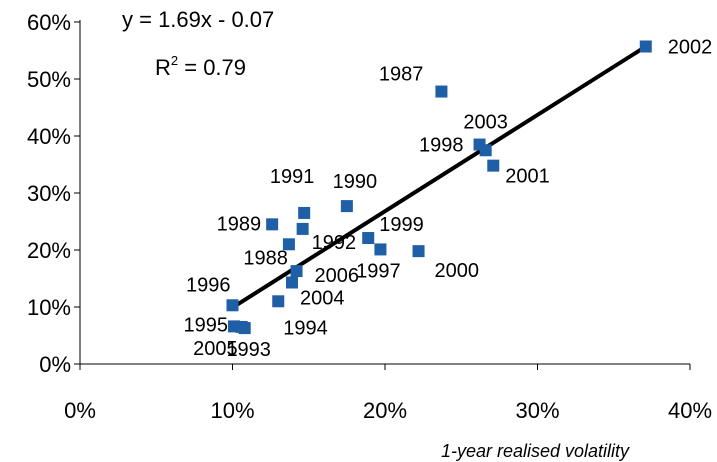  What do you see at coordinates (322, 298) in the screenshot?
I see `point-label-2004: 2004` at bounding box center [322, 298].